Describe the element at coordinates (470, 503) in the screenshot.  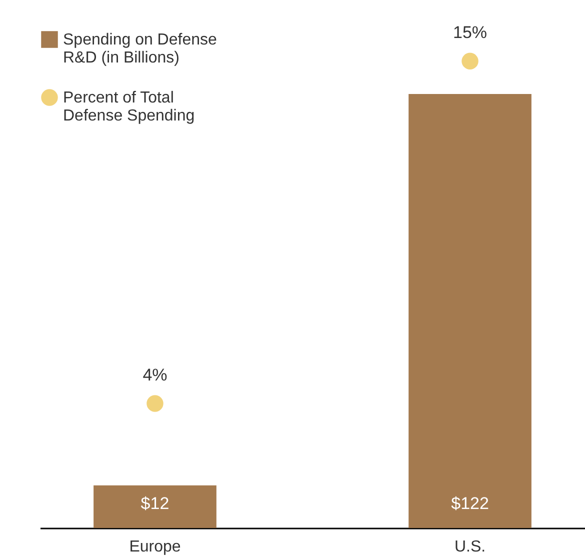
I see `data-label: $122` at that location.